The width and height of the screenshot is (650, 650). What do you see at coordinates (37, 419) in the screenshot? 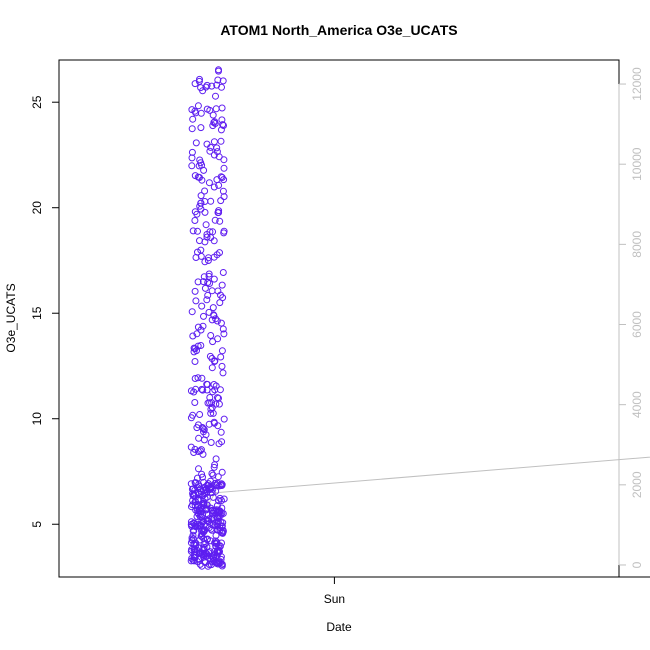
I see `left-y-tick-label: 10` at bounding box center [37, 419].